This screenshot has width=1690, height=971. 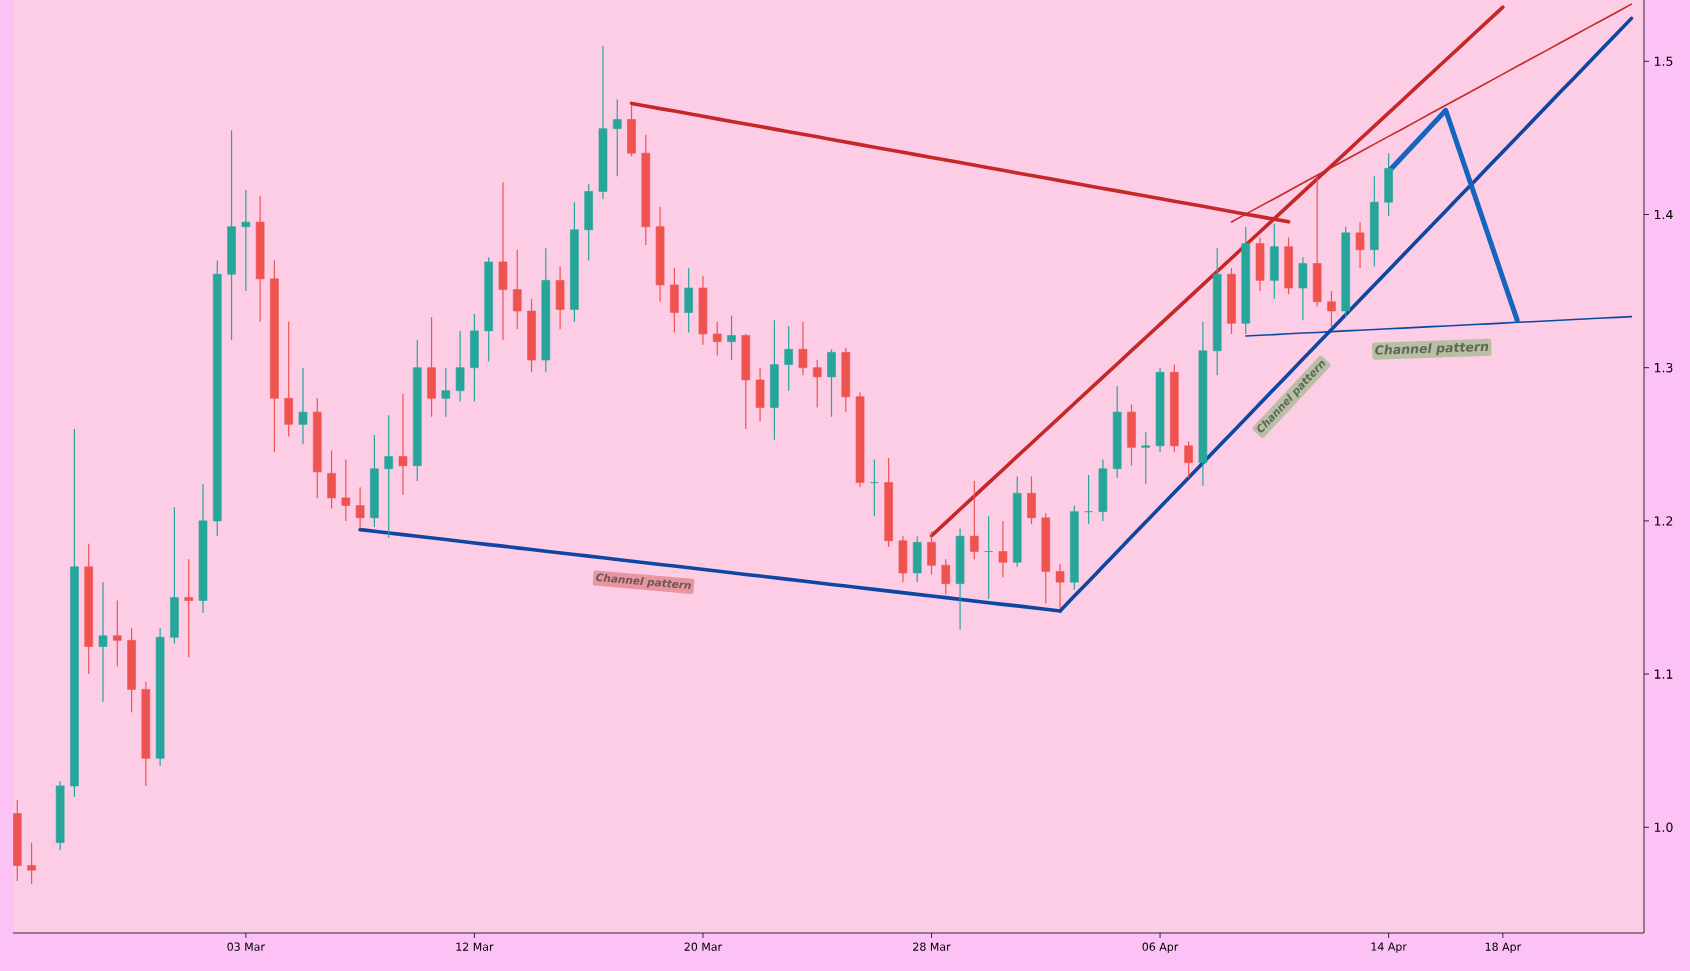 I want to click on x-tick-label: 18 Apr, so click(x=1503, y=947).